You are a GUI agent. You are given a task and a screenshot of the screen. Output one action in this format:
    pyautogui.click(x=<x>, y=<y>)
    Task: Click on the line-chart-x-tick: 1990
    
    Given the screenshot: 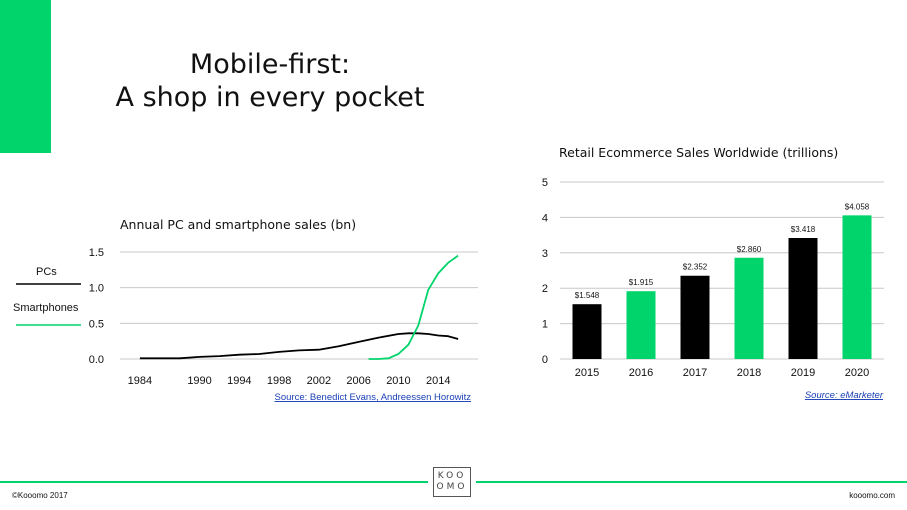 What is the action you would take?
    pyautogui.click(x=199, y=381)
    